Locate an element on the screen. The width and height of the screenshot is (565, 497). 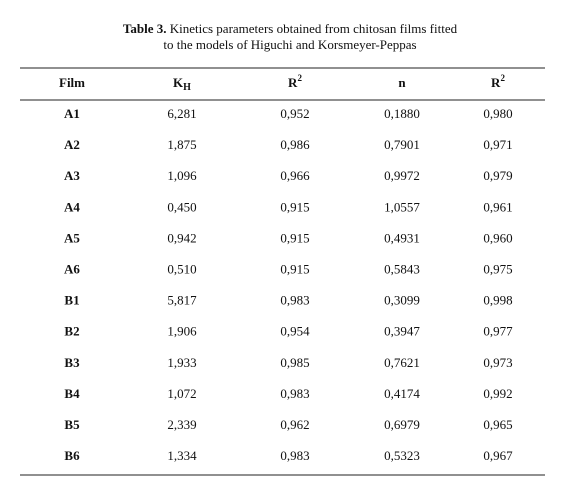
row-label: A5 is located at coordinates (72, 237).